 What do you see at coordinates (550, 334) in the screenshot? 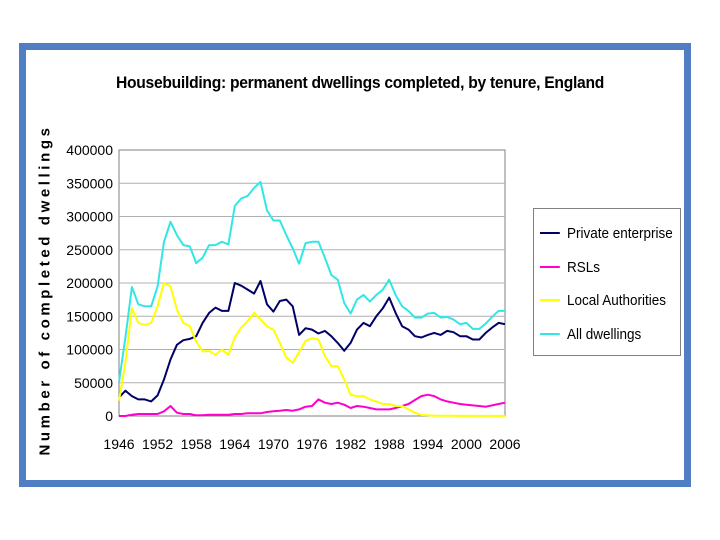
I see `legend-swatch-all-dwellings` at bounding box center [550, 334].